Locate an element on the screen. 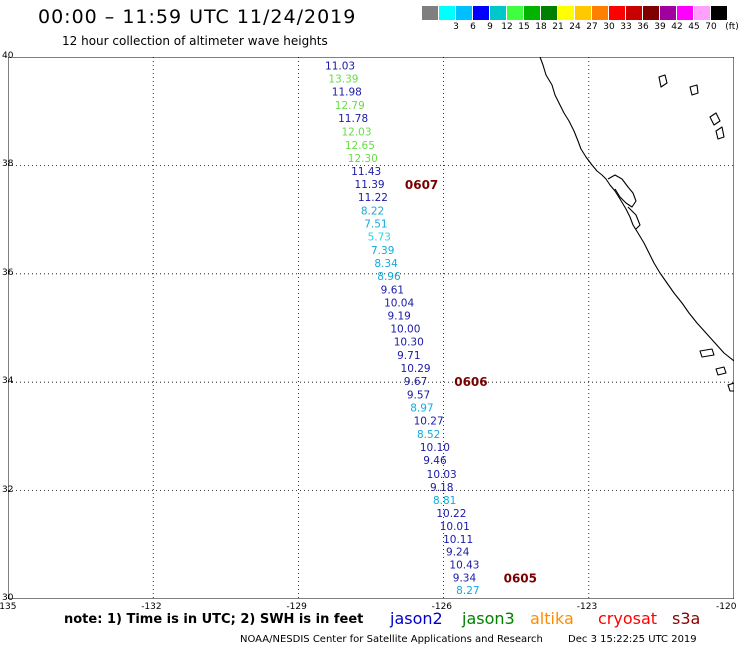 This screenshot has height=650, width=740. legend-tick-label: 15 is located at coordinates (524, 27).